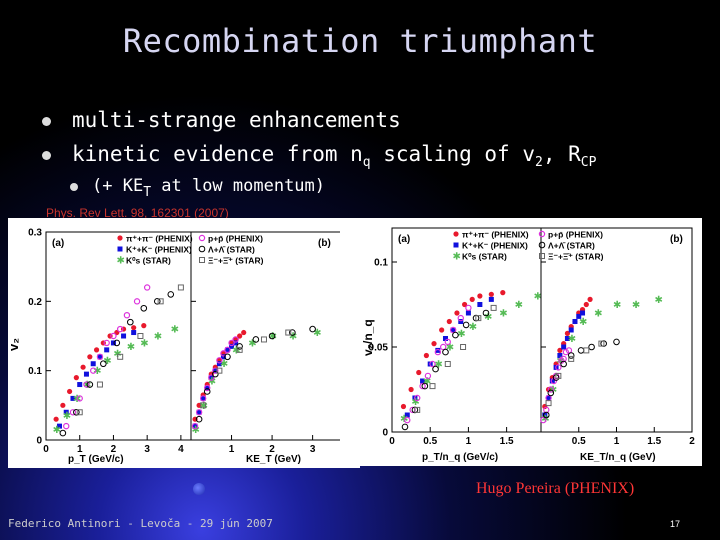 Image resolution: width=720 pixels, height=540 pixels. I want to click on x-axis-label-b: KE_T (GeV), so click(273, 459).